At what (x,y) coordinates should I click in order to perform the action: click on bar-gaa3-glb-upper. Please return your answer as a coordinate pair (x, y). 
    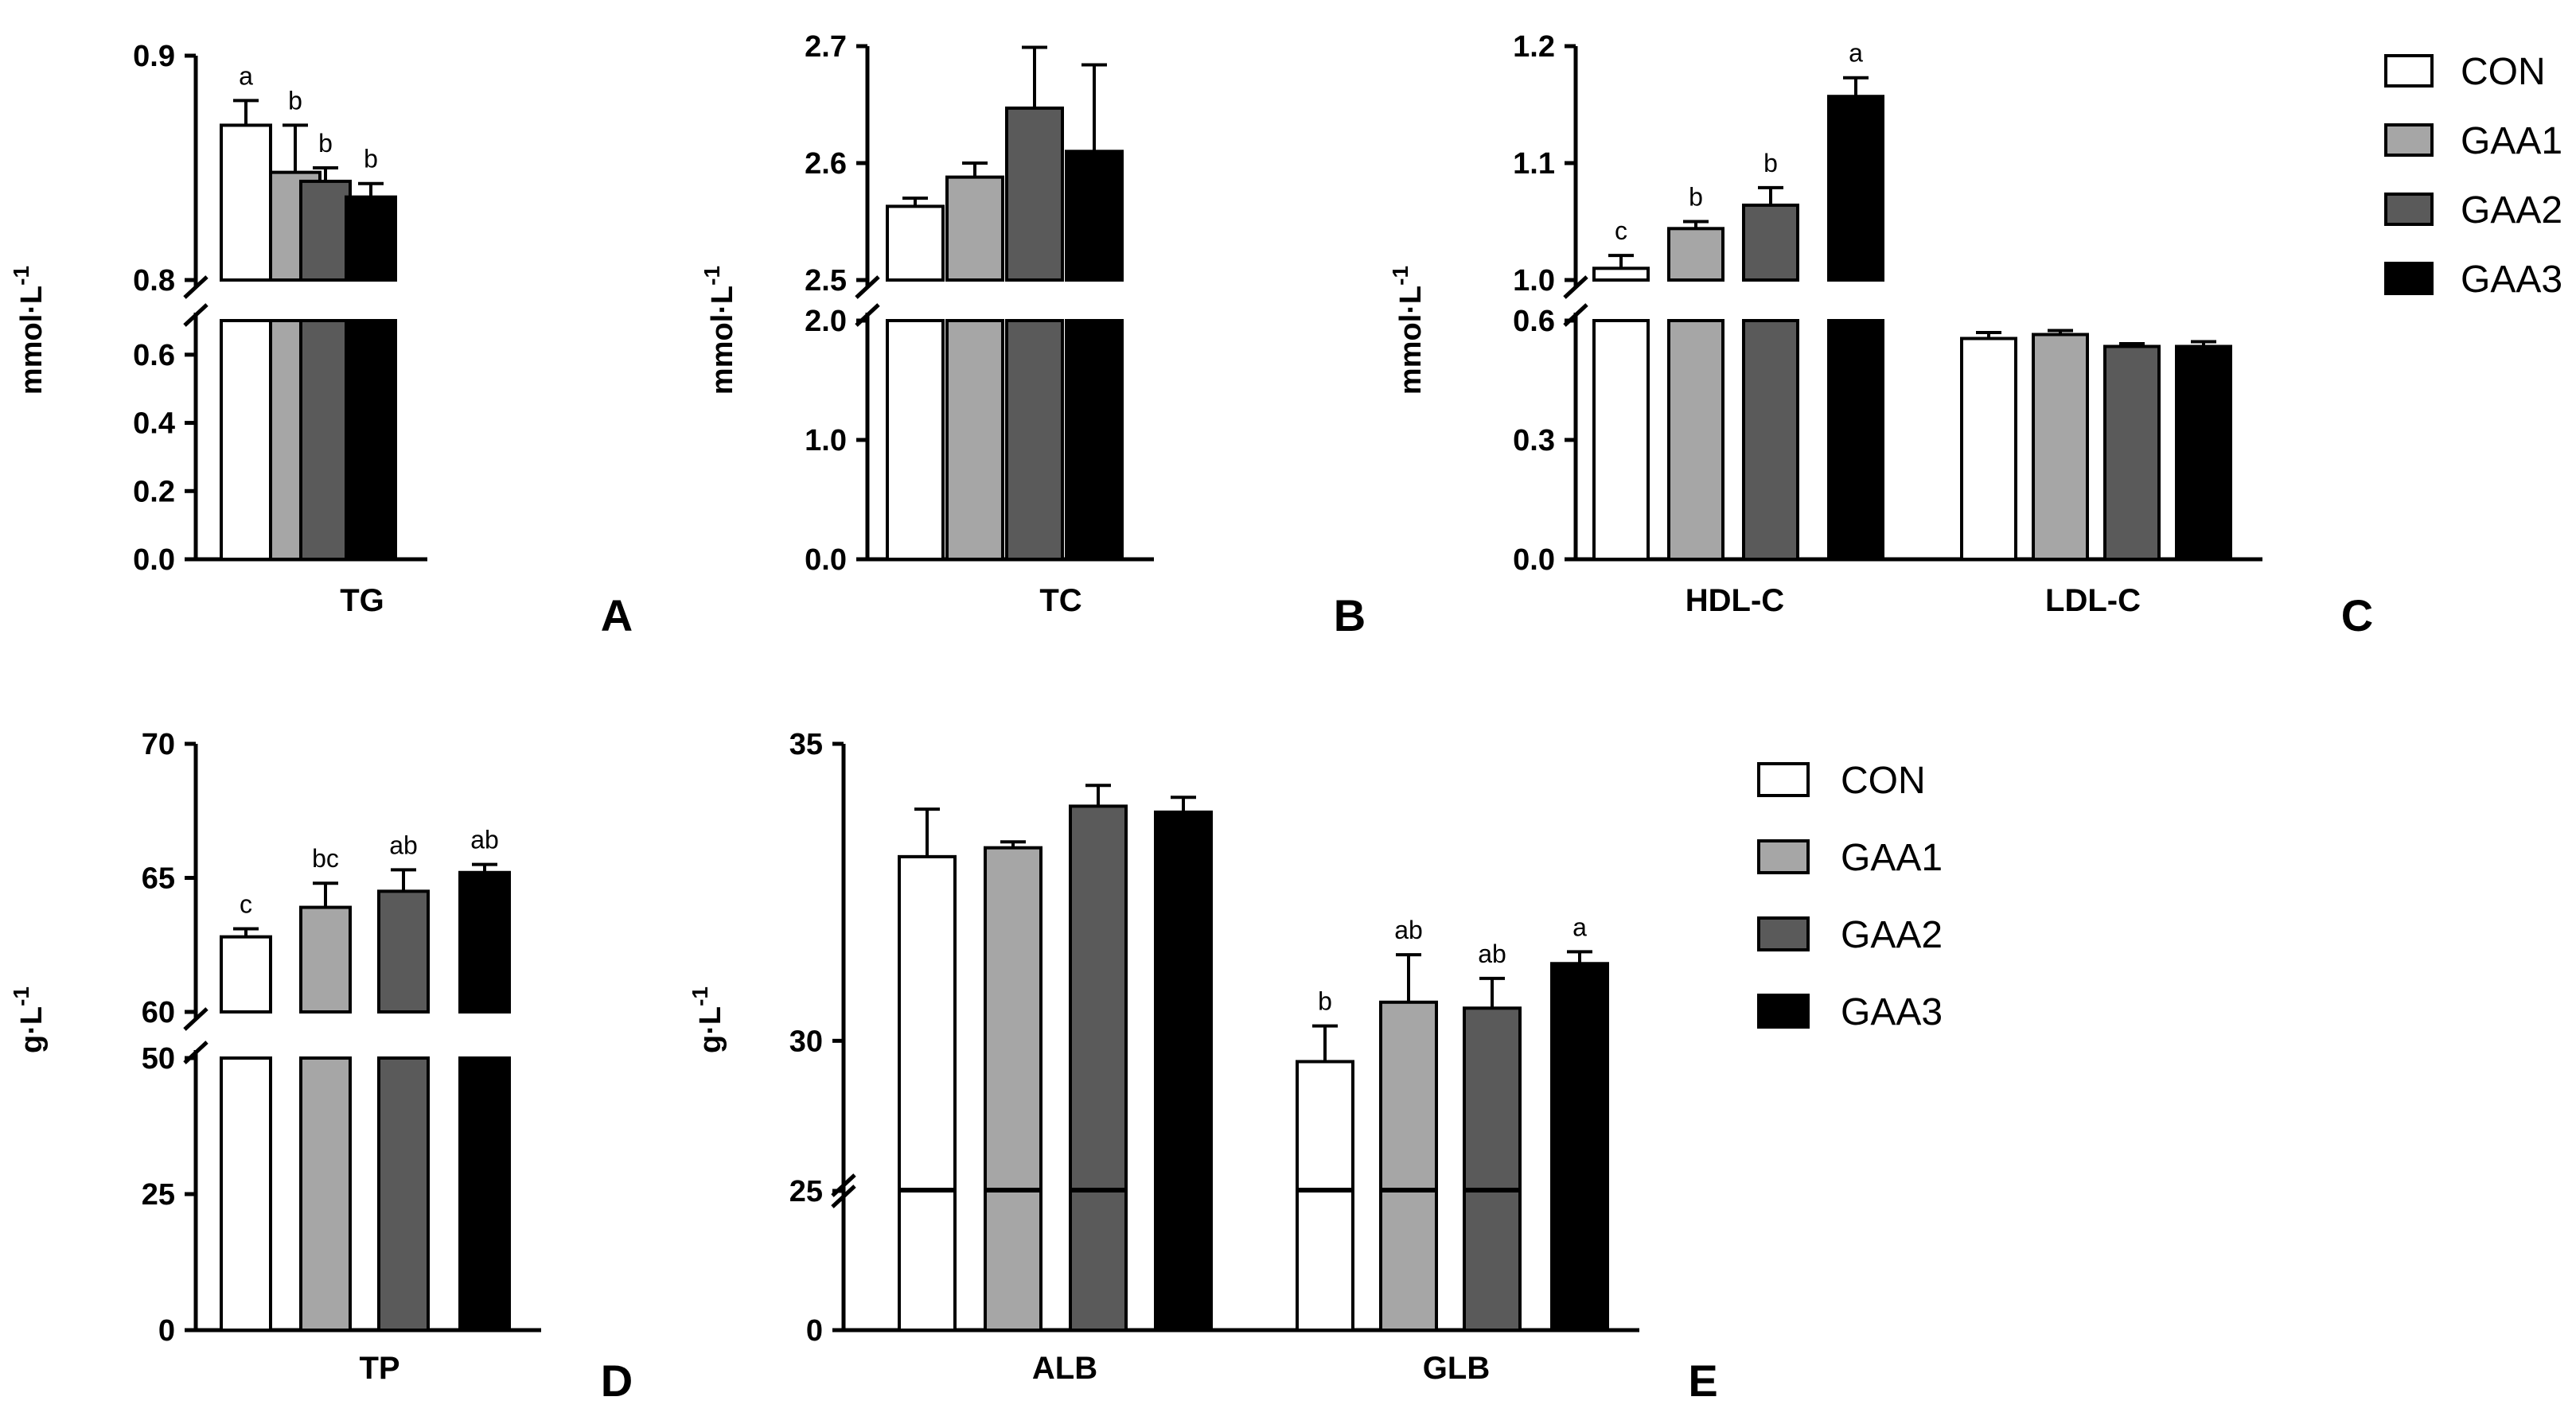
    Looking at the image, I should click on (1579, 1077).